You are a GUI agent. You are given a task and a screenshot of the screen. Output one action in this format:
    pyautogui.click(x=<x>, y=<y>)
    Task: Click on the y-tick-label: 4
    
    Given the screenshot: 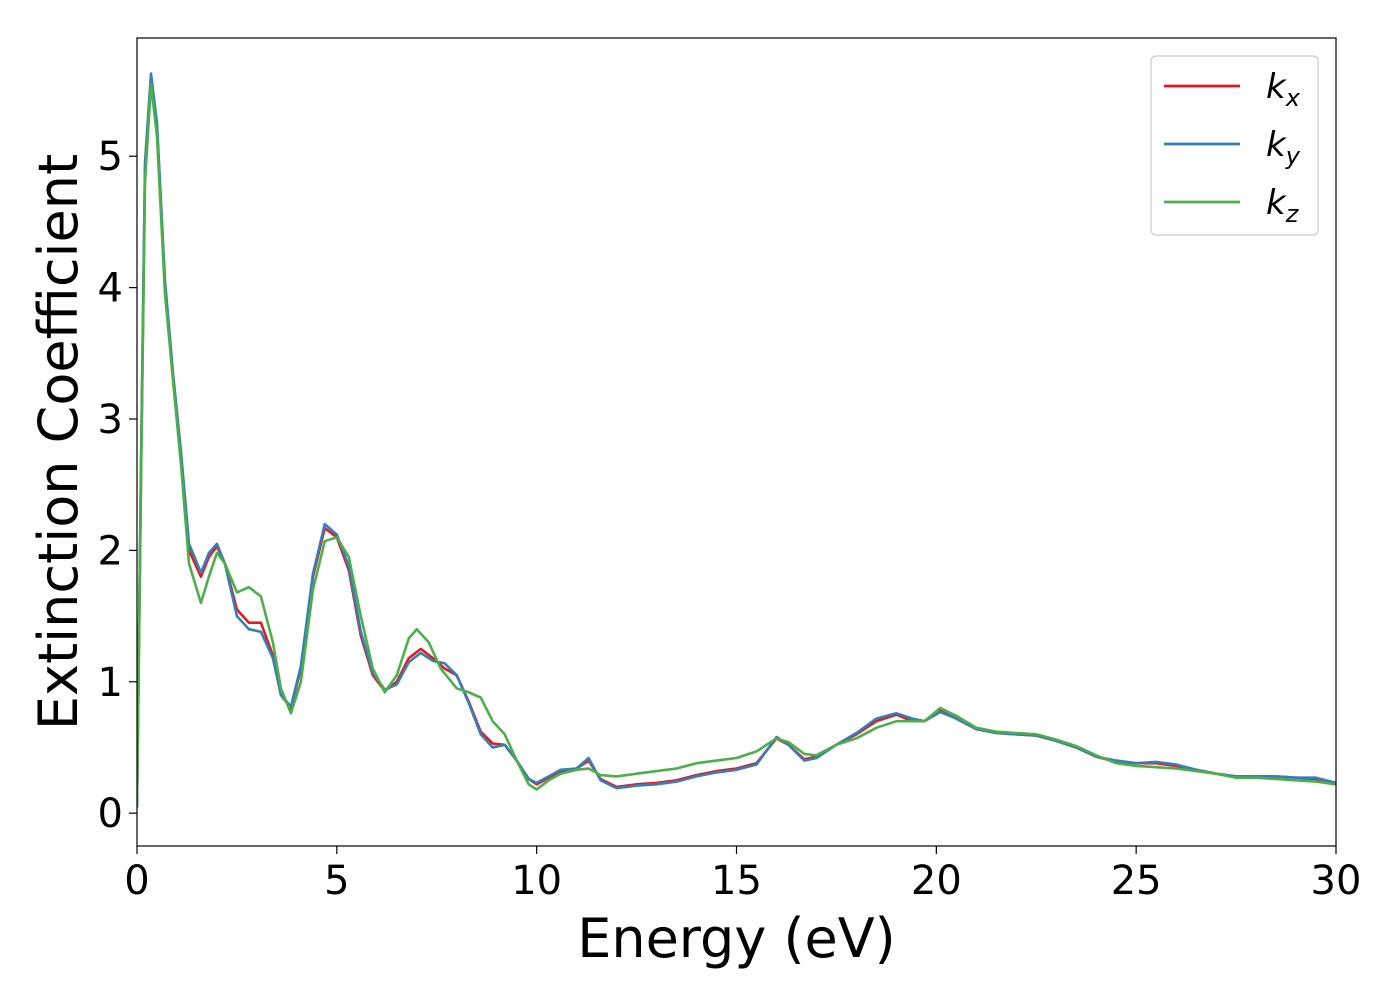 What is the action you would take?
    pyautogui.click(x=110, y=289)
    